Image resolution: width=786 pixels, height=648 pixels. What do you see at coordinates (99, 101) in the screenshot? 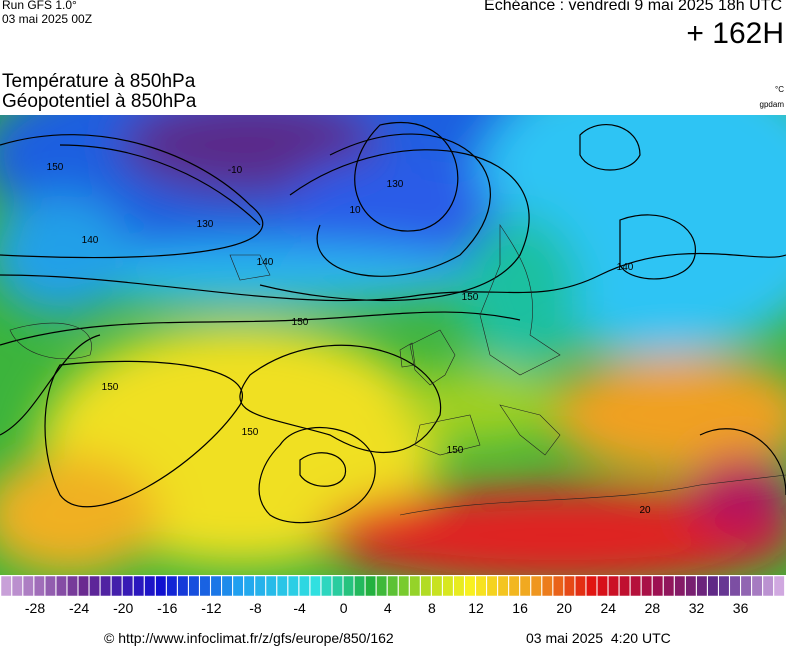
I see `title-geopotential: Géopotentiel à 850hPa` at bounding box center [99, 101].